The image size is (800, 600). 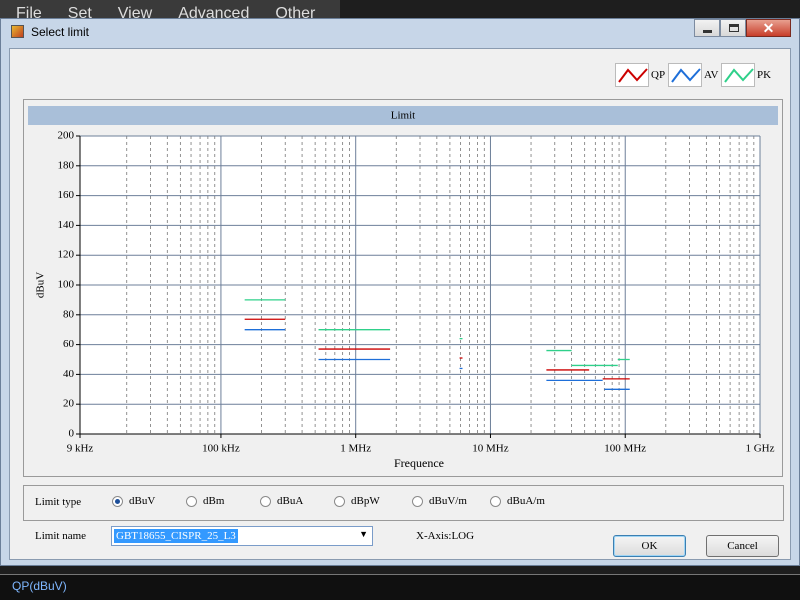 I want to click on menu-item: Advanced, so click(x=214, y=13).